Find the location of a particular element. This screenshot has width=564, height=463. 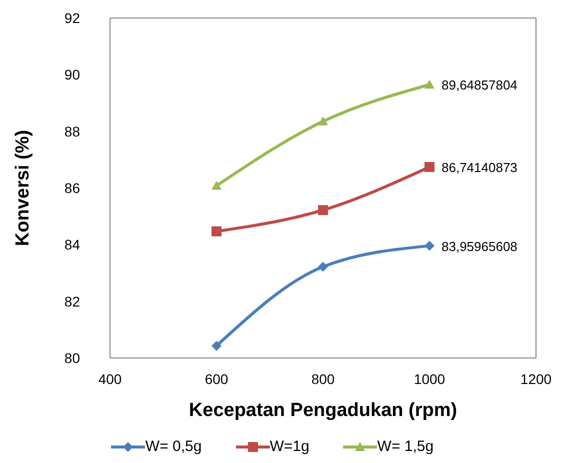

y-tick-label: 80 is located at coordinates (72, 358).